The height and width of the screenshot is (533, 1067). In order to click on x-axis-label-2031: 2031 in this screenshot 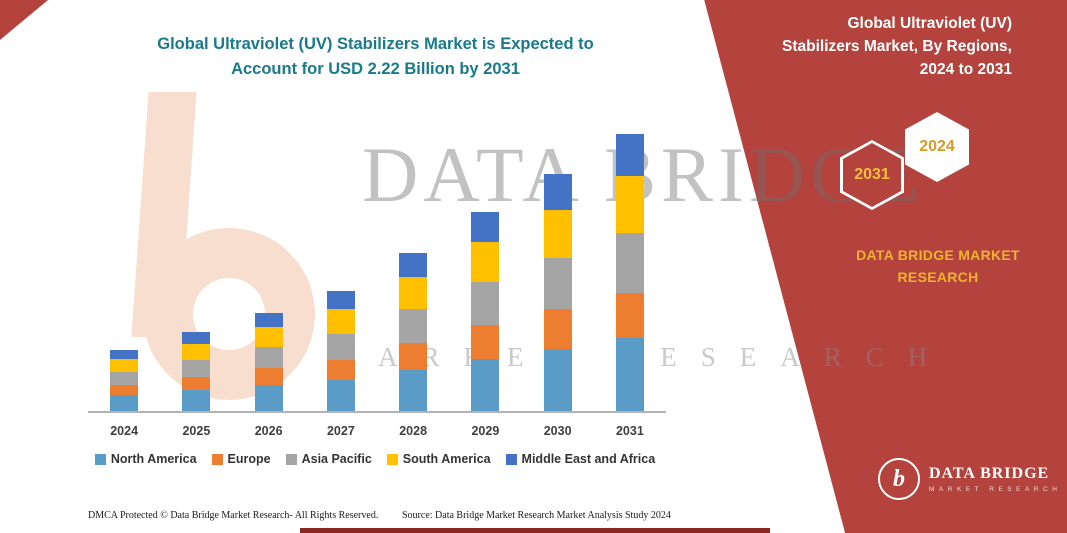, I will do `click(629, 431)`.